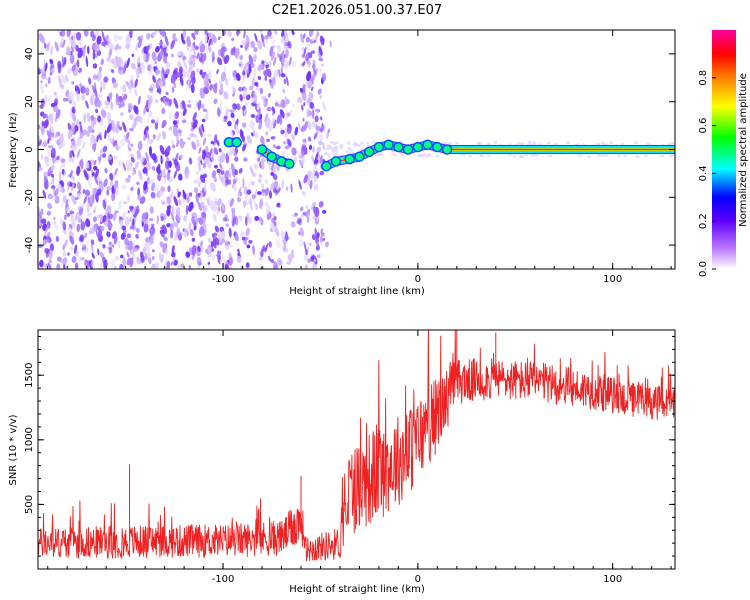  What do you see at coordinates (612, 579) in the screenshot?
I see `x-tick-label: 100` at bounding box center [612, 579].